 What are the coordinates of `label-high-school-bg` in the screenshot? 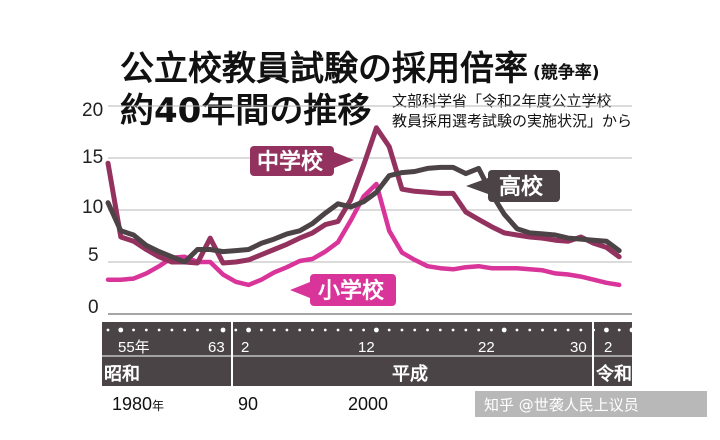 It's located at (524, 186).